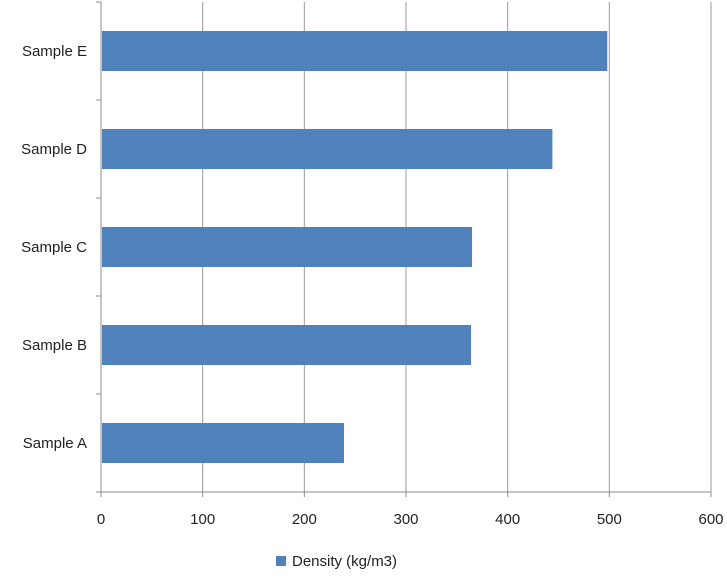 The height and width of the screenshot is (579, 727). Describe the element at coordinates (101, 519) in the screenshot. I see `x-tick-label: 0` at that location.